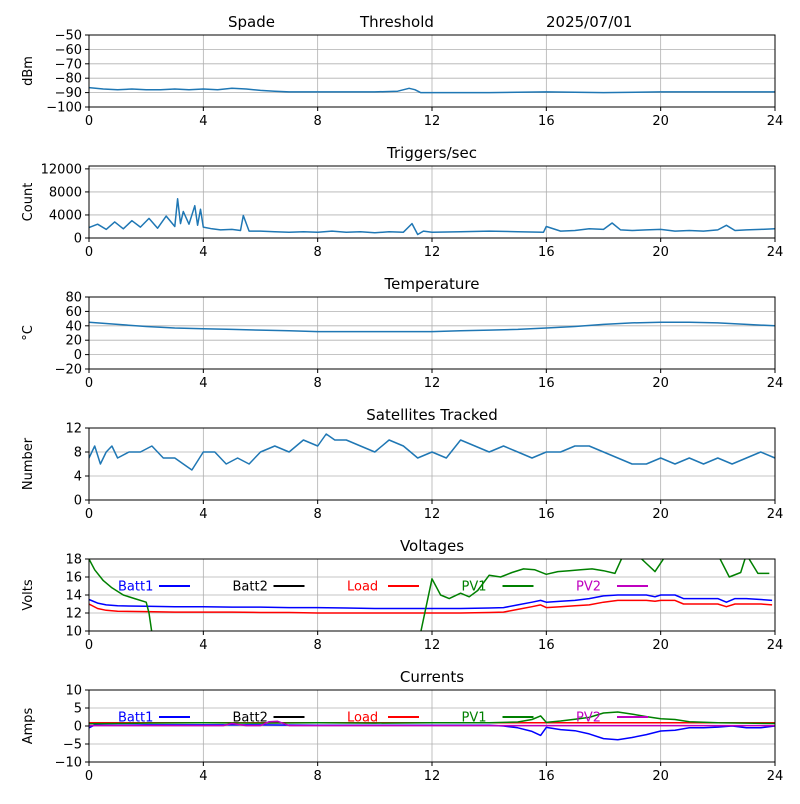 This screenshot has width=800, height=804. I want to click on series-line-pv2, so click(432, 723).